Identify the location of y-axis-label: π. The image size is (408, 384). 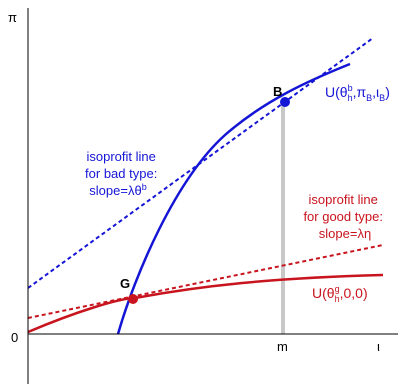
(12, 17).